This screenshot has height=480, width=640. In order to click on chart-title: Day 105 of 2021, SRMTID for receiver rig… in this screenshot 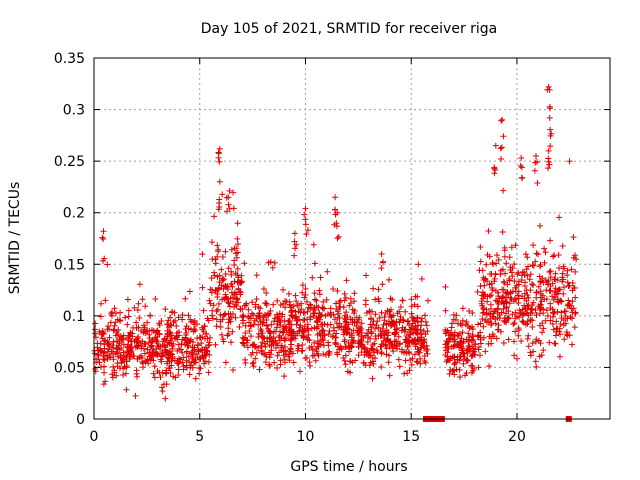, I will do `click(349, 29)`.